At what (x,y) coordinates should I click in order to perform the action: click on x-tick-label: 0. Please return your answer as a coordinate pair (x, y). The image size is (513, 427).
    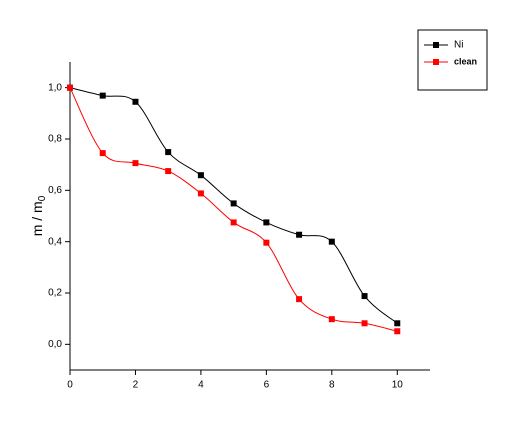
    Looking at the image, I should click on (70, 385).